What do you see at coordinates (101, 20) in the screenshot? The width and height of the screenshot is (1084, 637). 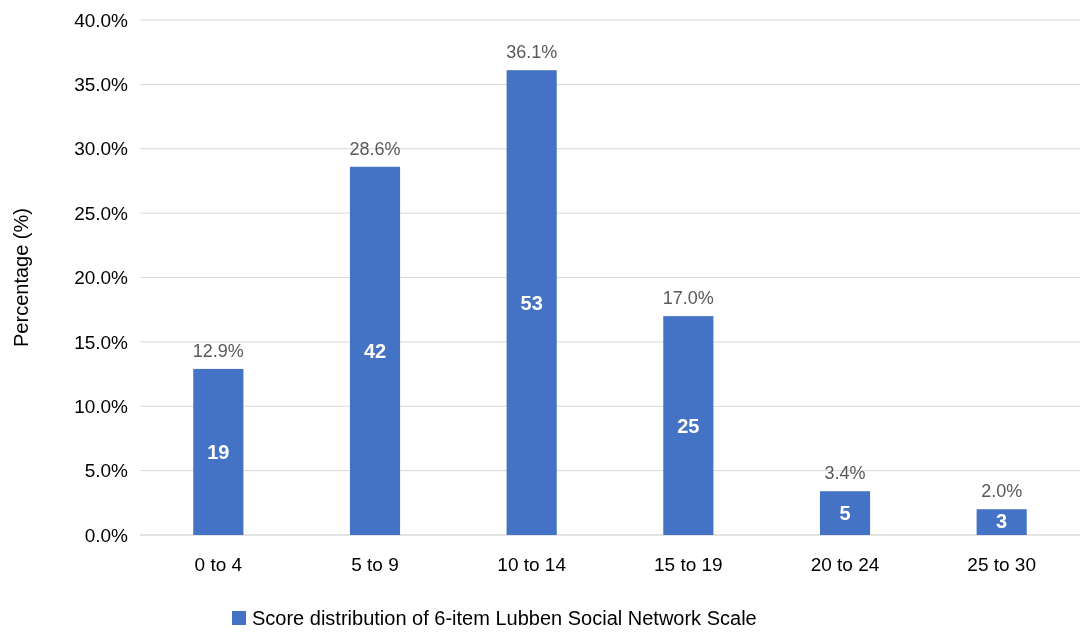 I see `y-tick-label: 40.0%` at bounding box center [101, 20].